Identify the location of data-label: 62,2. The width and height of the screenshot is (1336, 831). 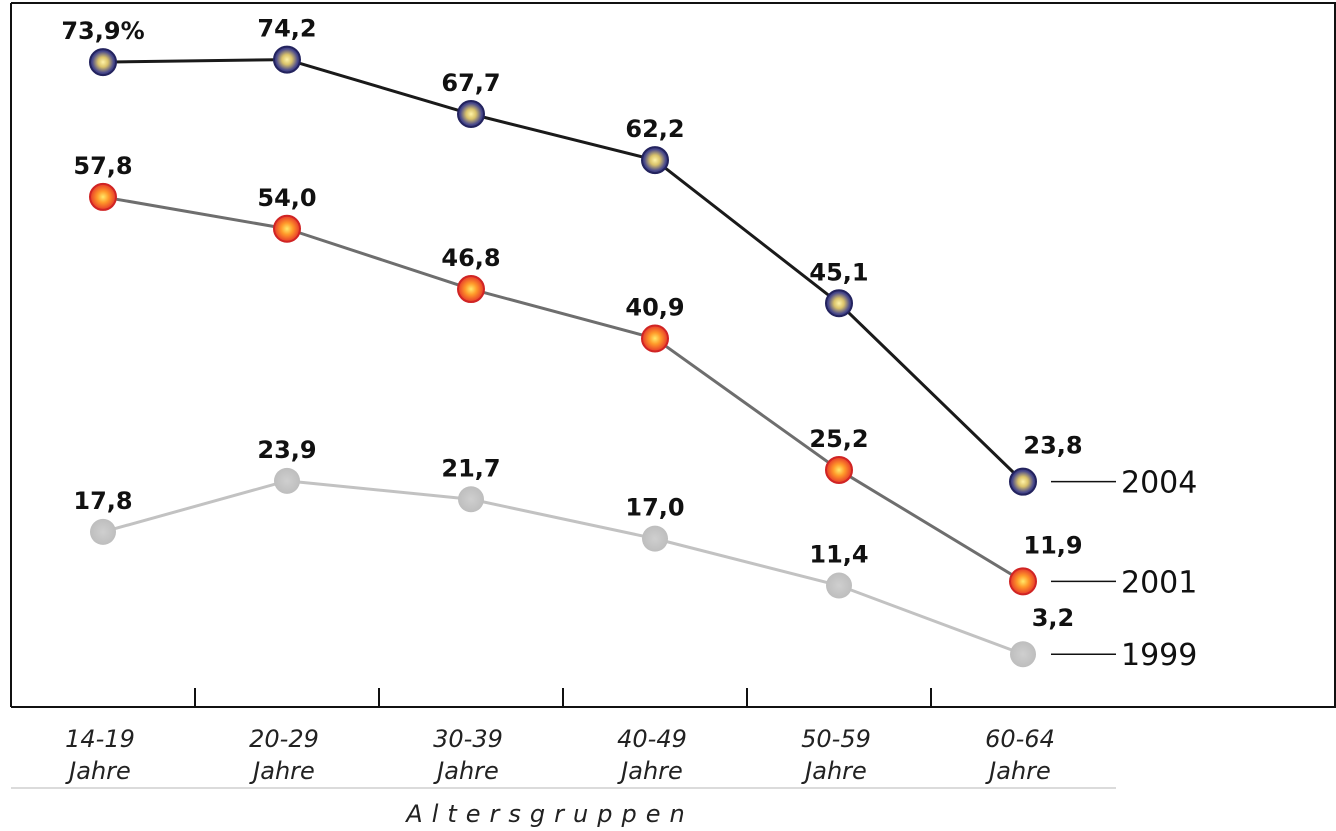
(654, 129).